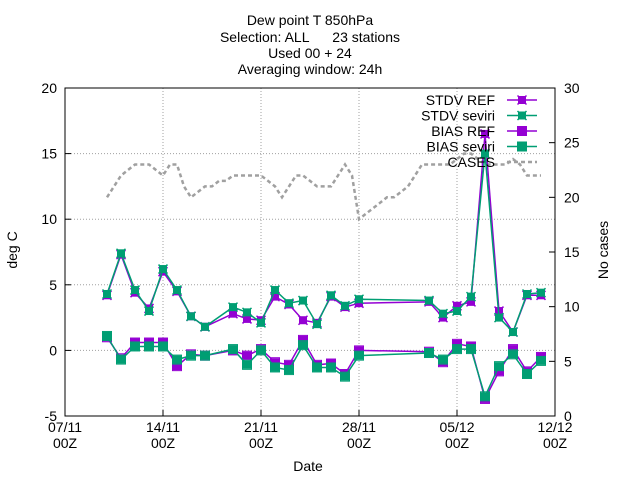 The image size is (640, 480). I want to click on legend-item: STDV seviri, so click(479, 116).